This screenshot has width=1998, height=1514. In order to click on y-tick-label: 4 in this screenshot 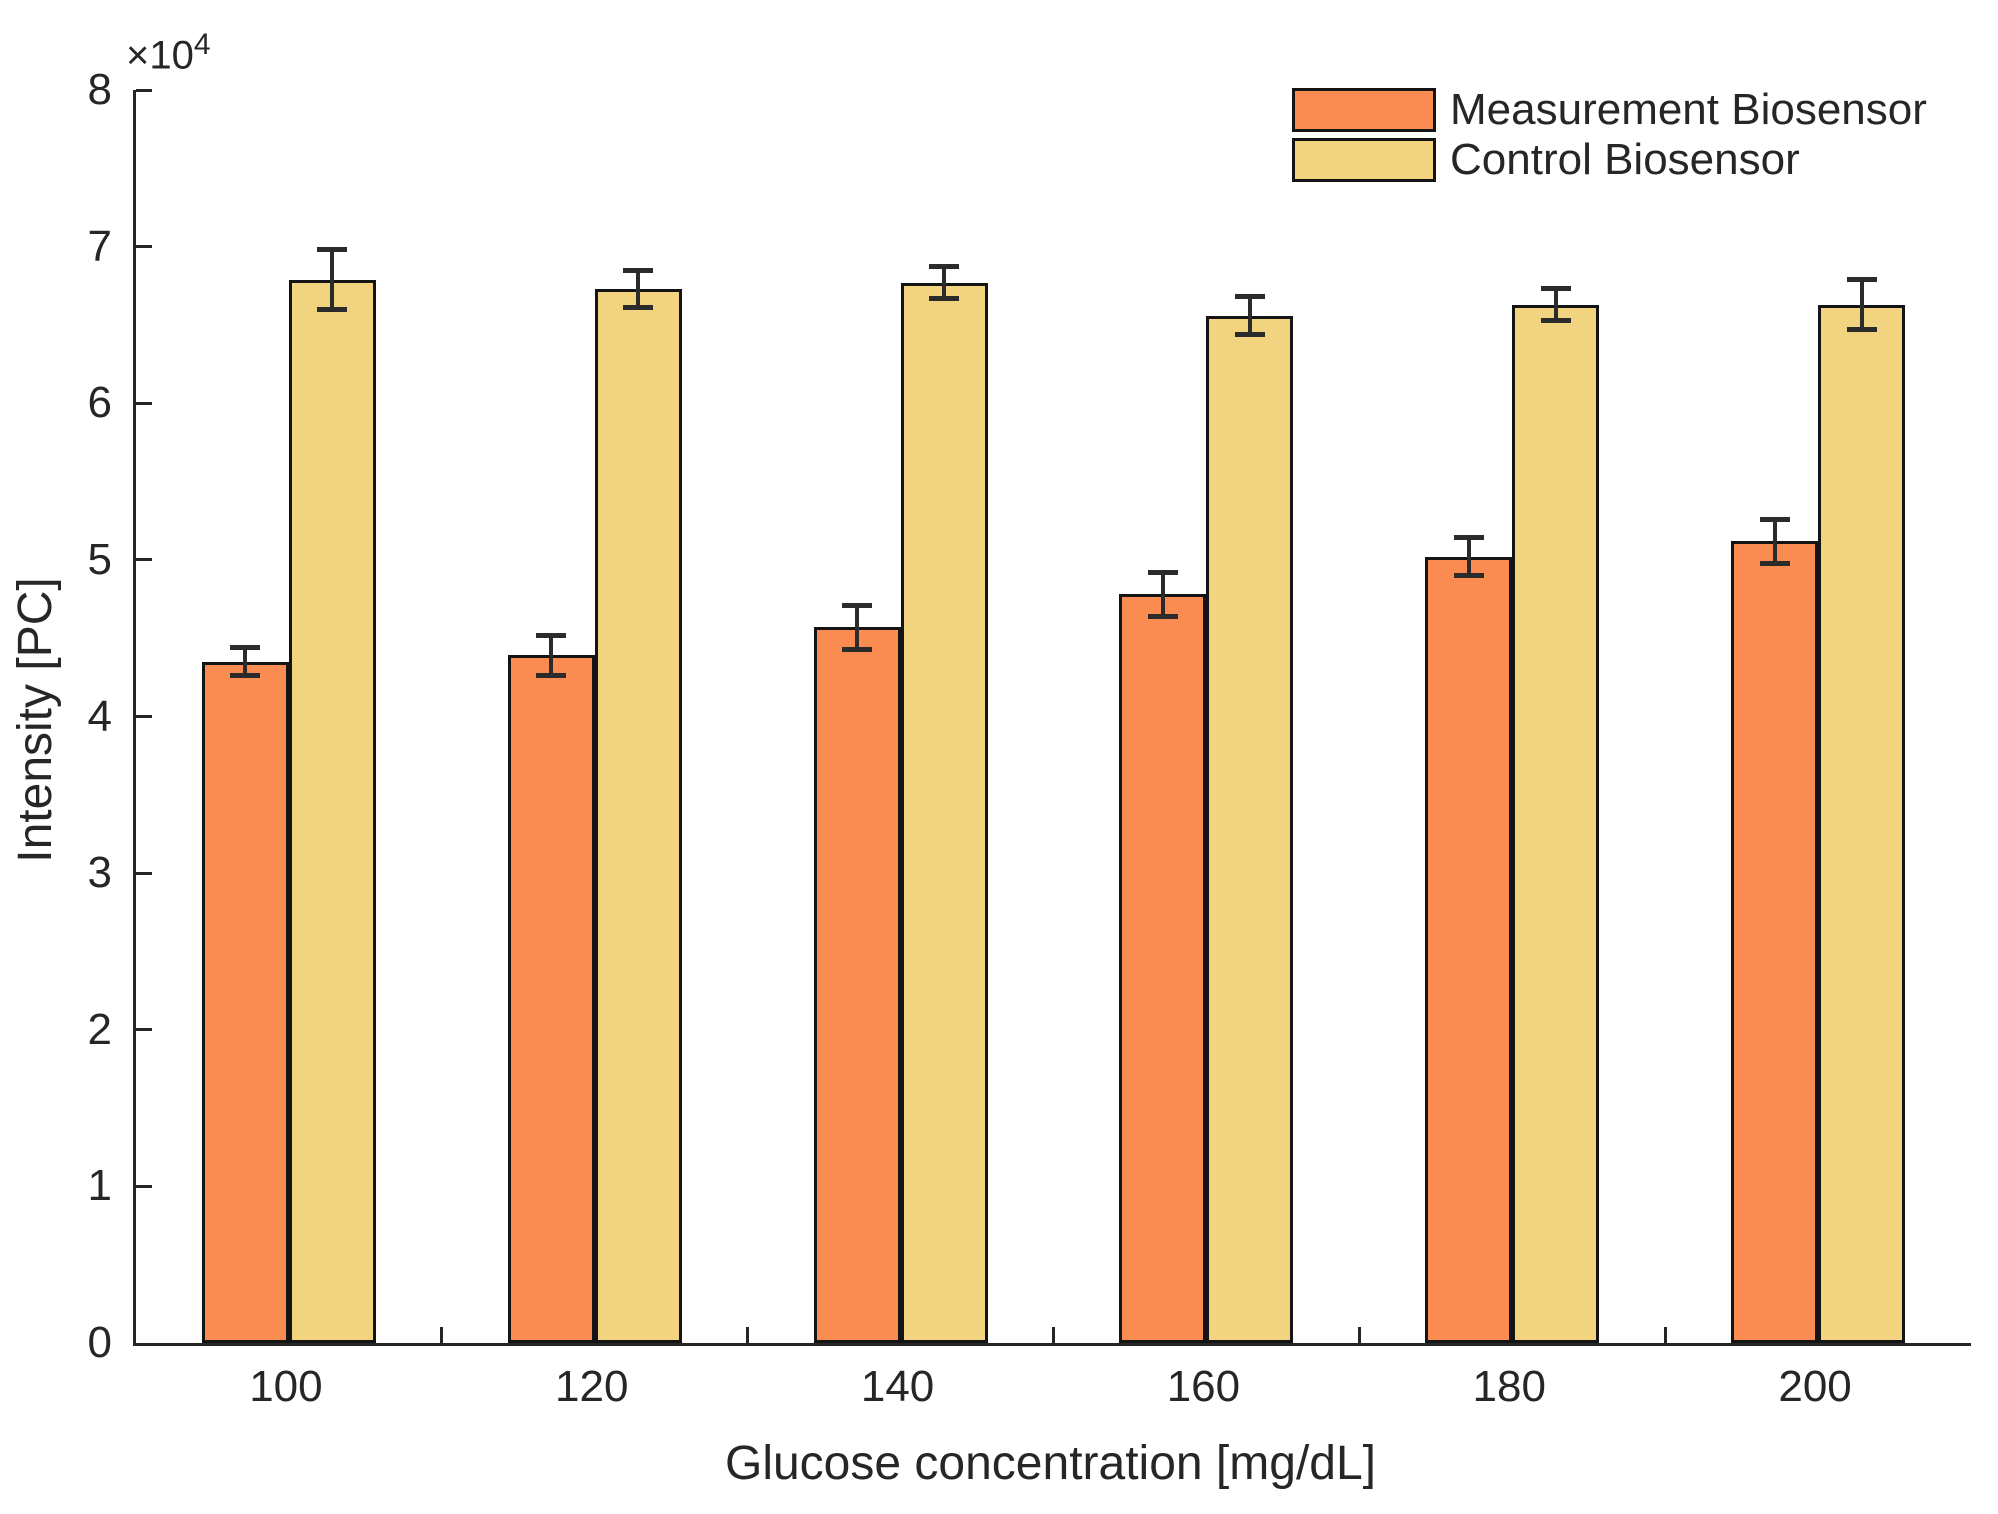, I will do `click(99, 716)`.